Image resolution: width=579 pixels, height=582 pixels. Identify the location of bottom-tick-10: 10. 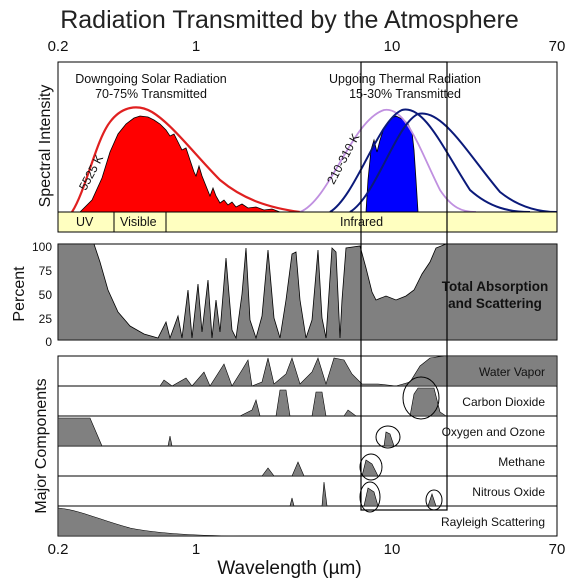
(392, 549).